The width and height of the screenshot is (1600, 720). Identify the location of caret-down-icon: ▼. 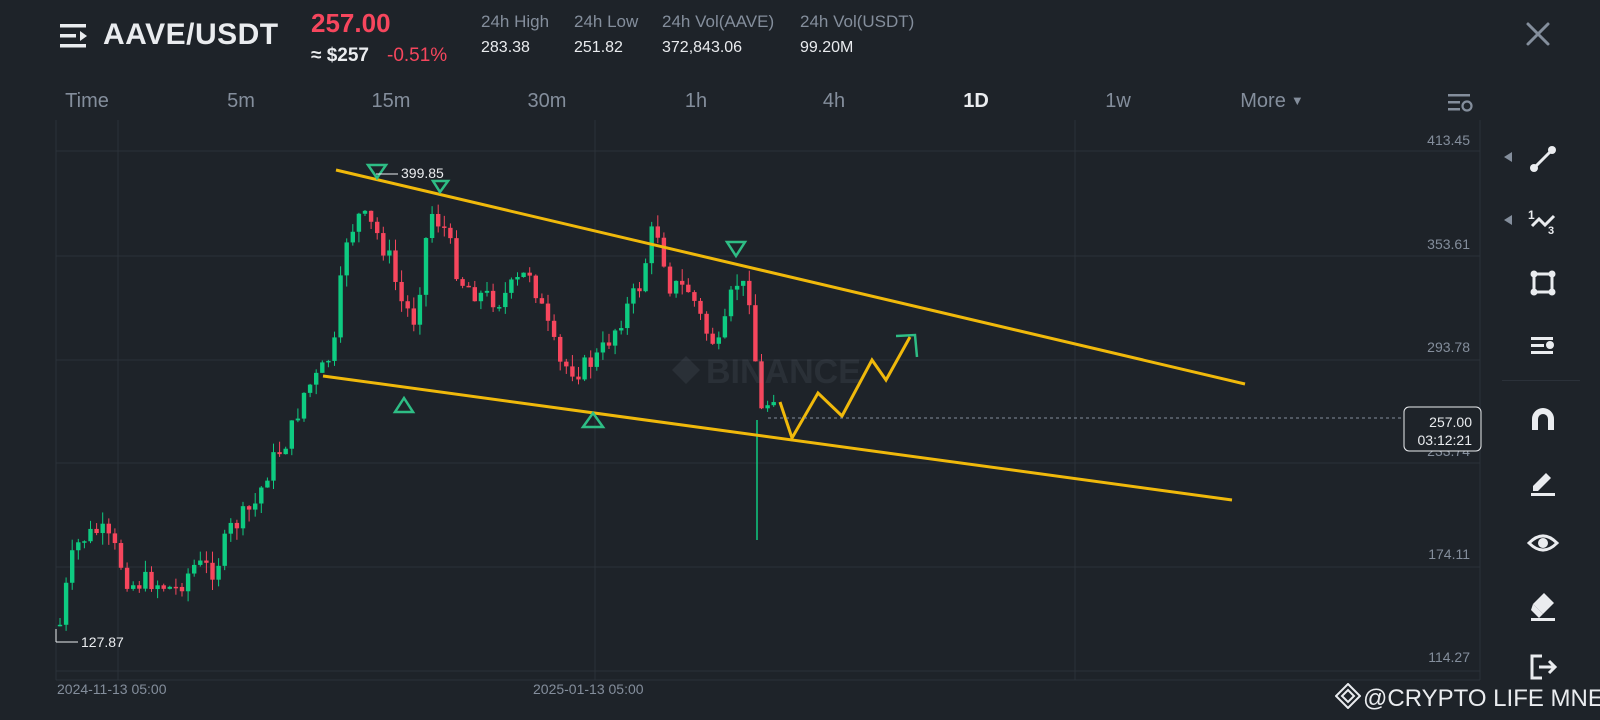
(1297, 100).